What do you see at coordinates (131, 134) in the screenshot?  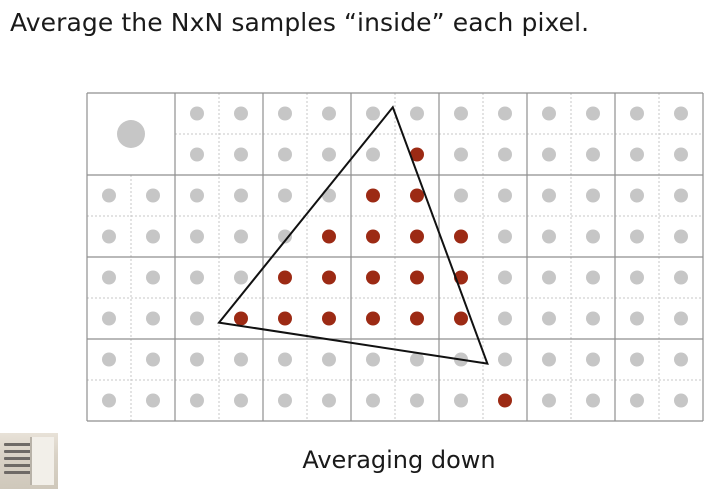 I see `pixel-sample-point` at bounding box center [131, 134].